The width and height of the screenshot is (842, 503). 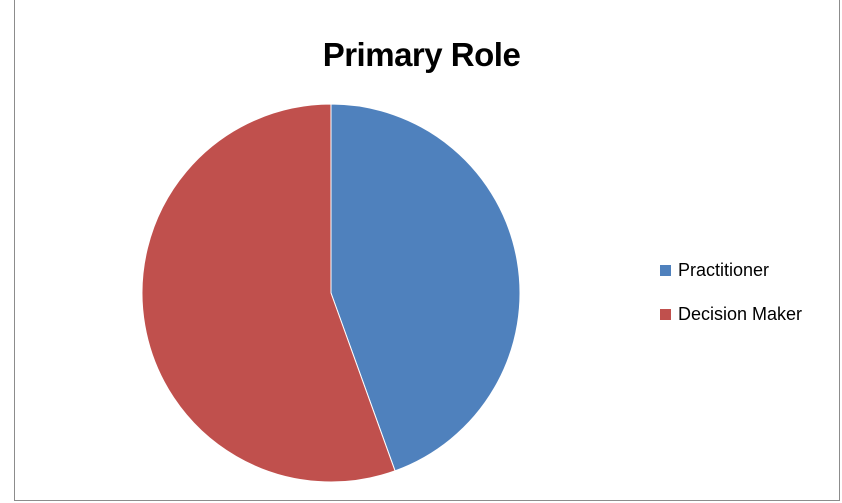 I want to click on chart-title: Primary Role, so click(x=421, y=54).